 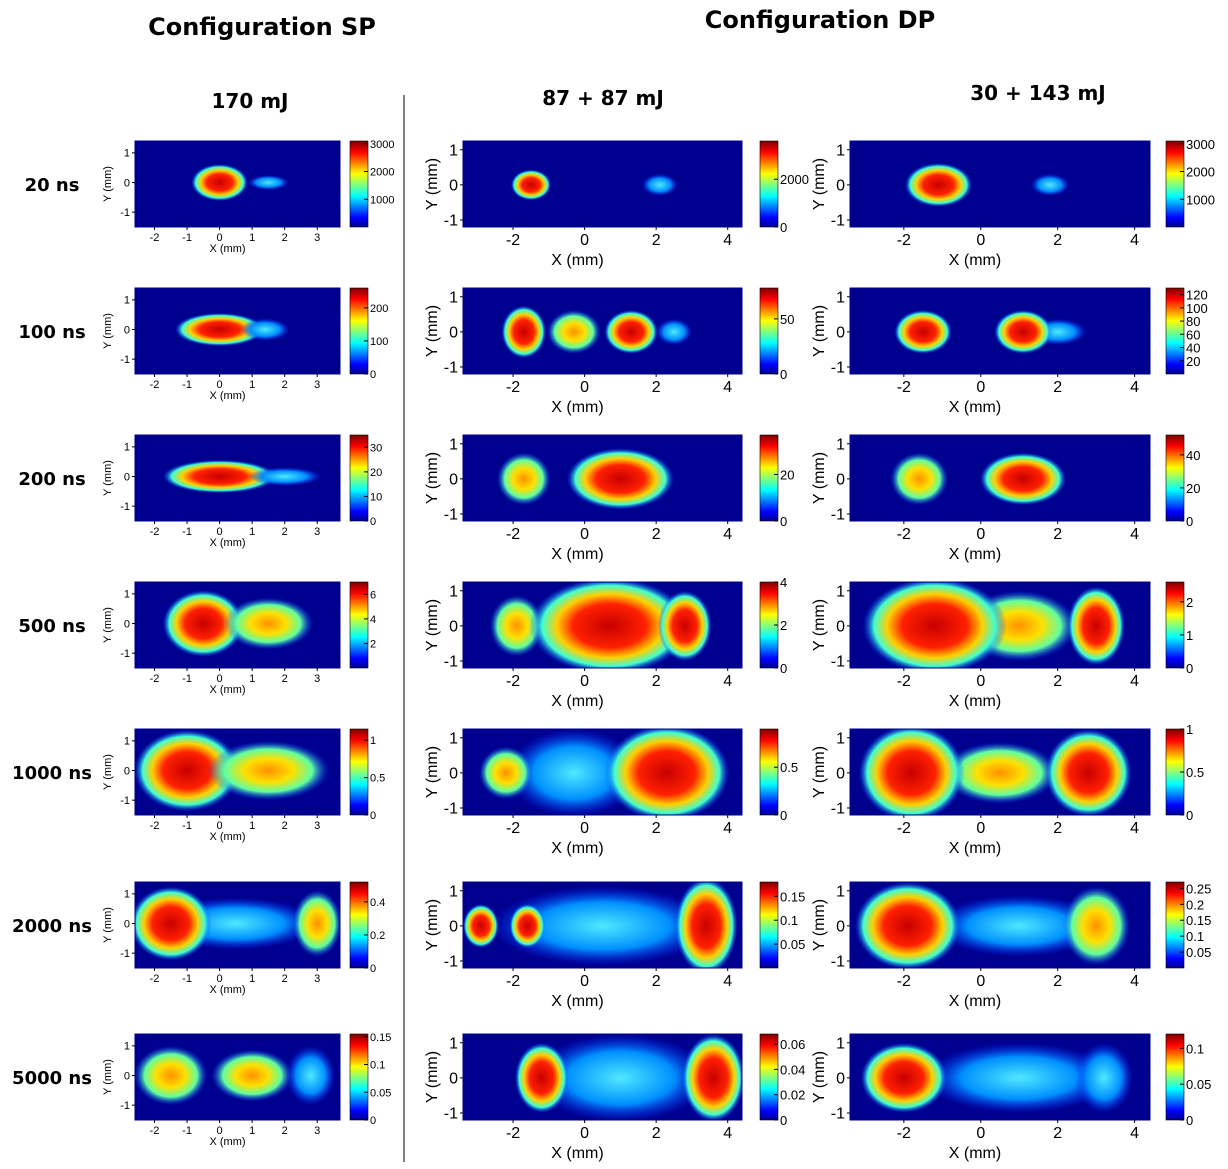 I want to click on colorbar-tick-label: 0.5, so click(x=789, y=767).